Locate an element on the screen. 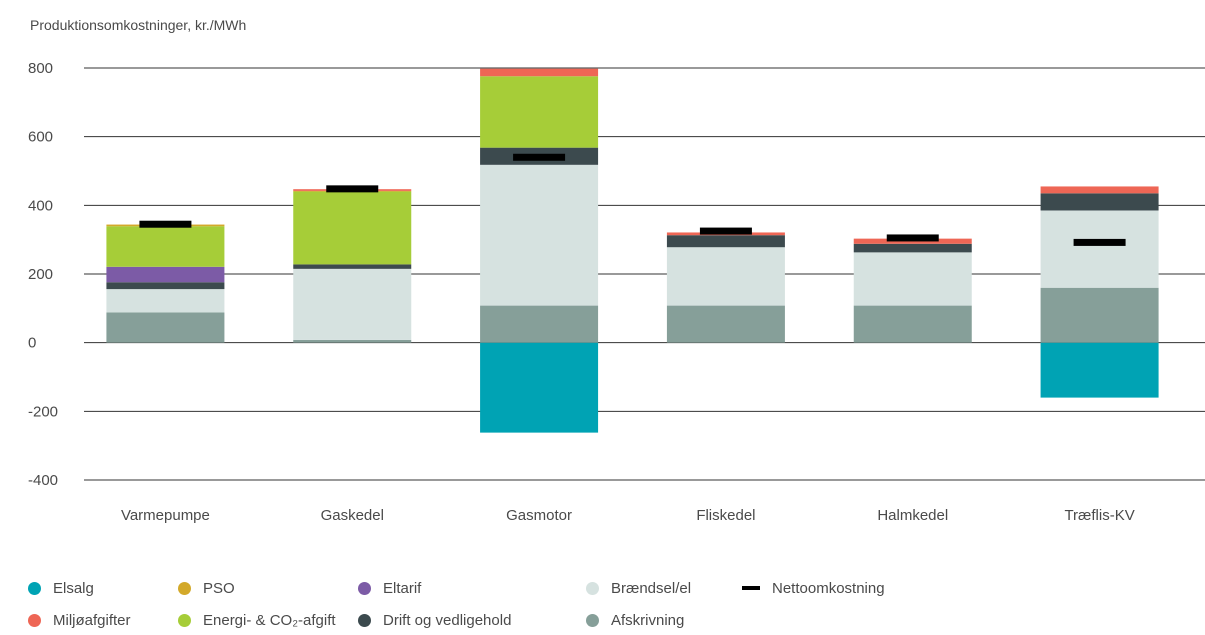  x-tick-label: Træflis-KV is located at coordinates (1099, 515).